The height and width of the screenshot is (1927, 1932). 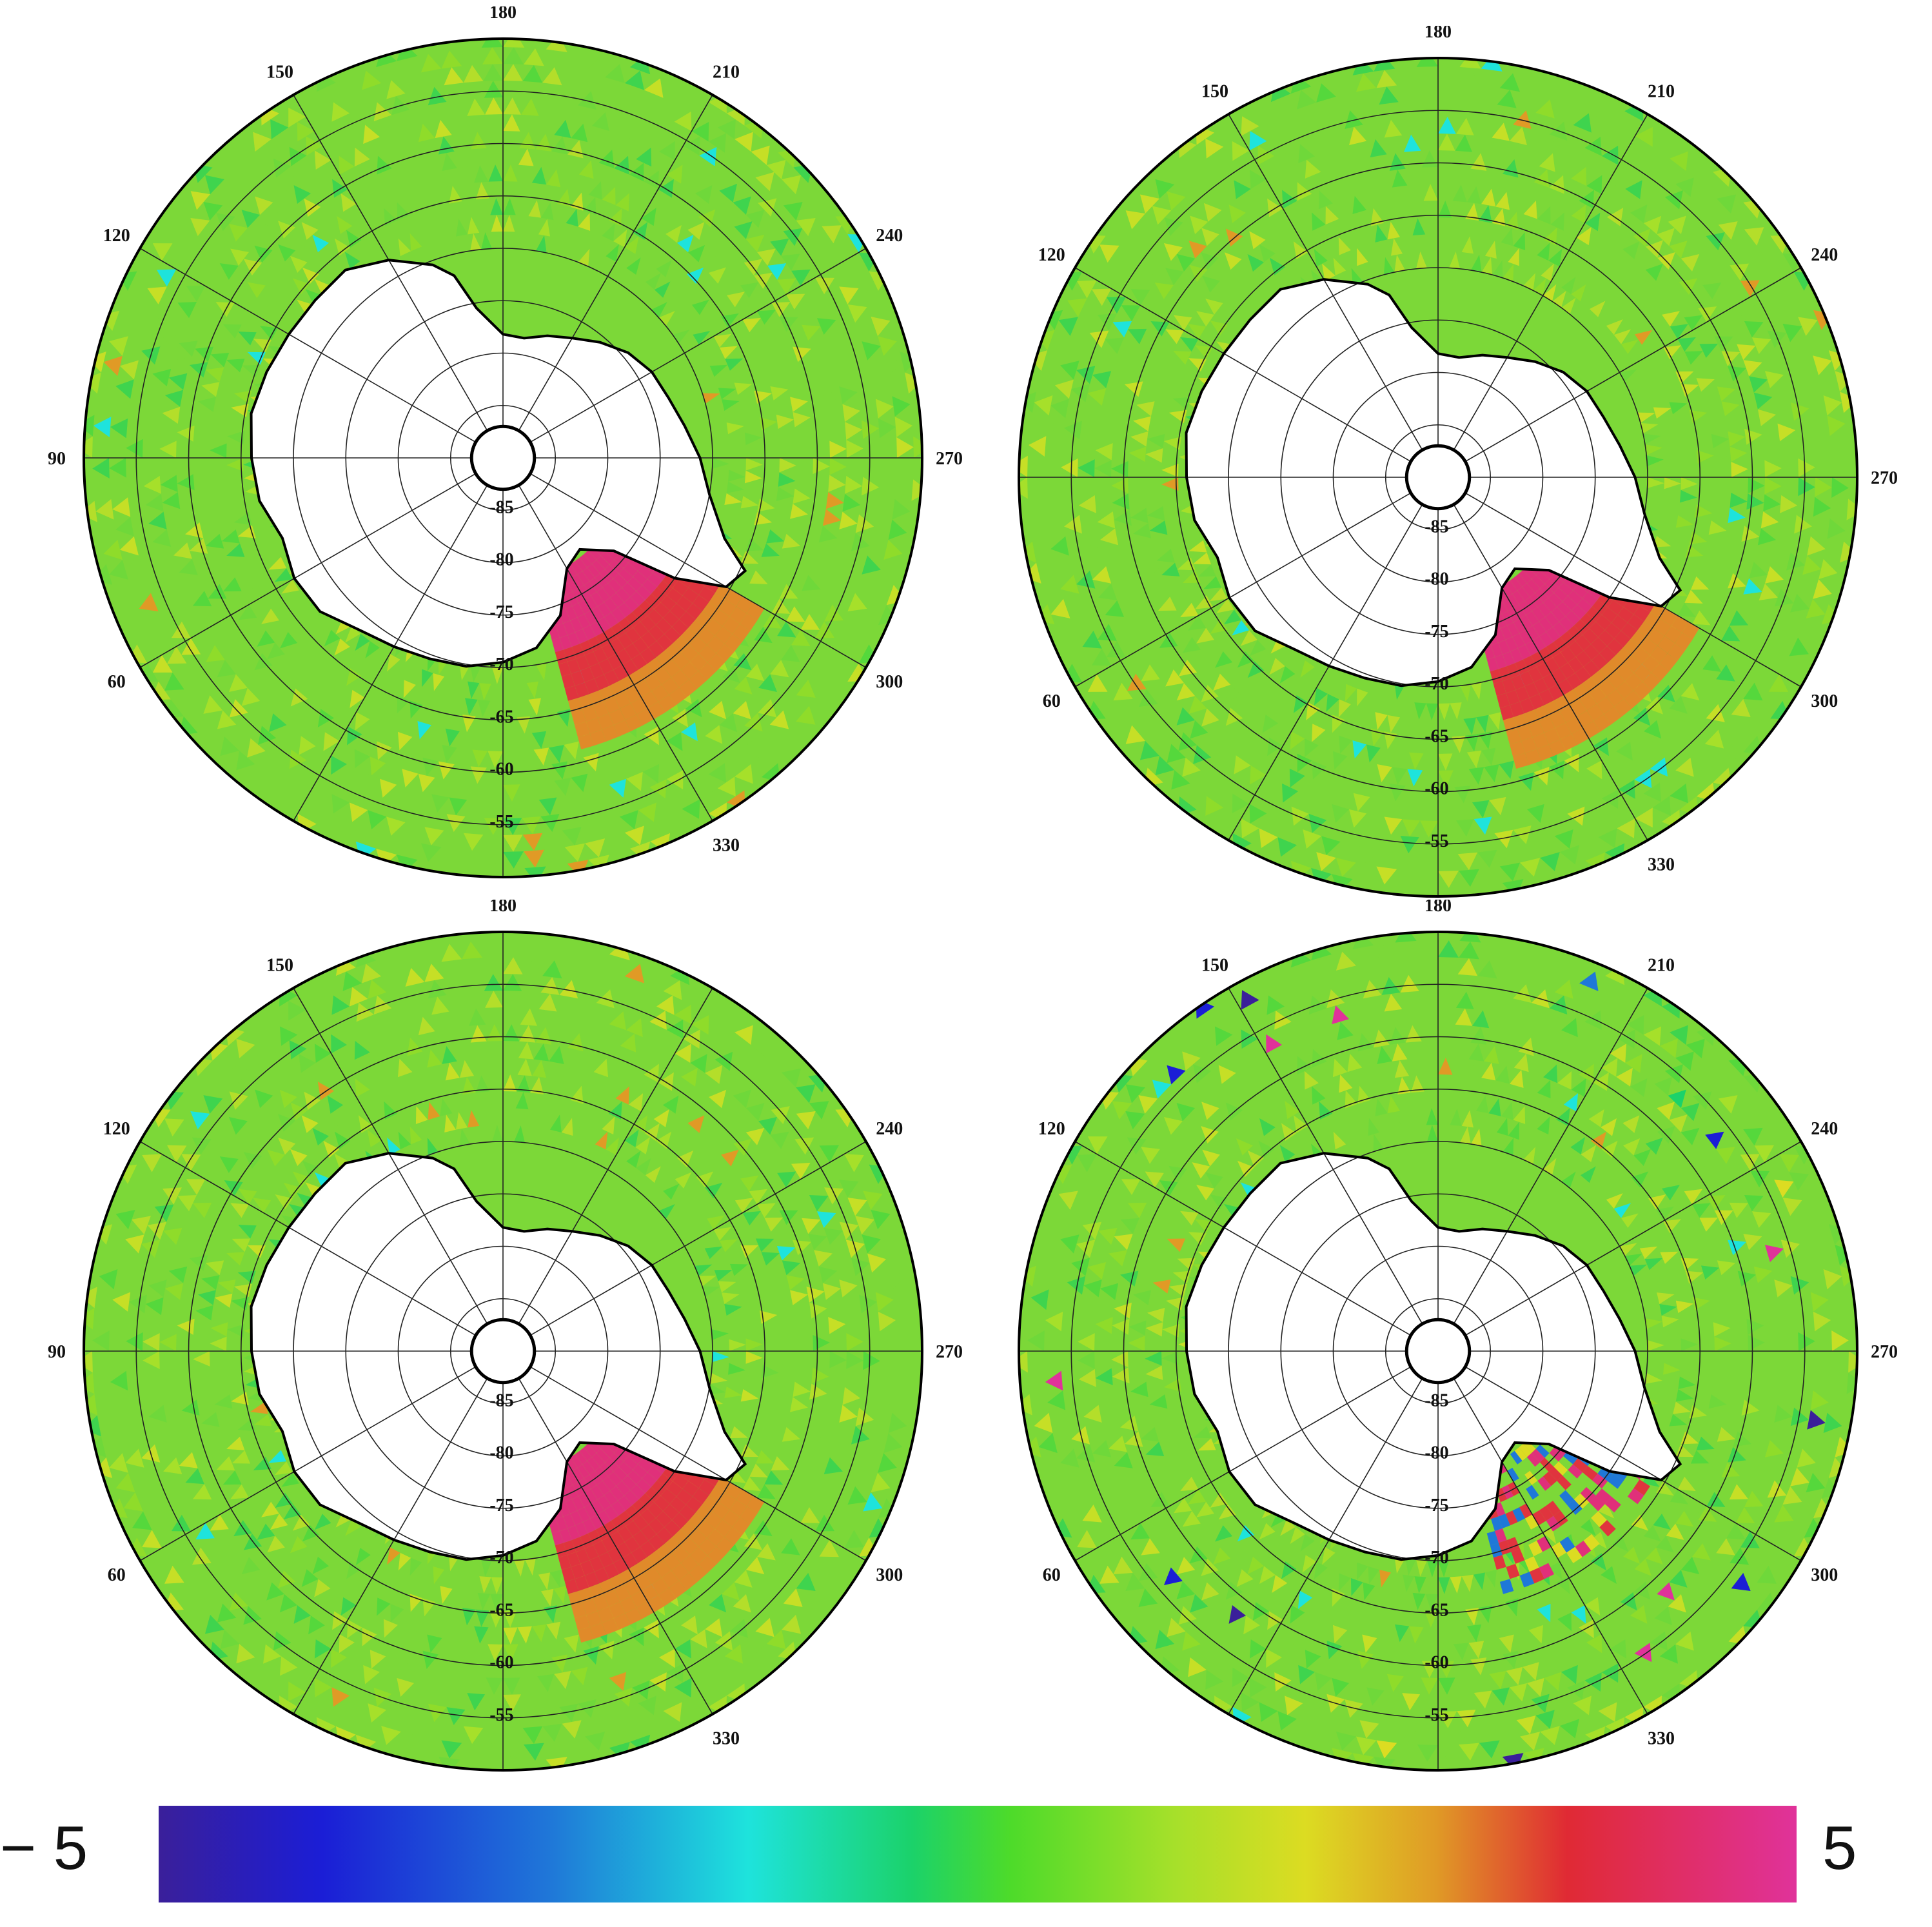 What do you see at coordinates (1839, 1848) in the screenshot?
I see `colorbar-max-label: 5` at bounding box center [1839, 1848].